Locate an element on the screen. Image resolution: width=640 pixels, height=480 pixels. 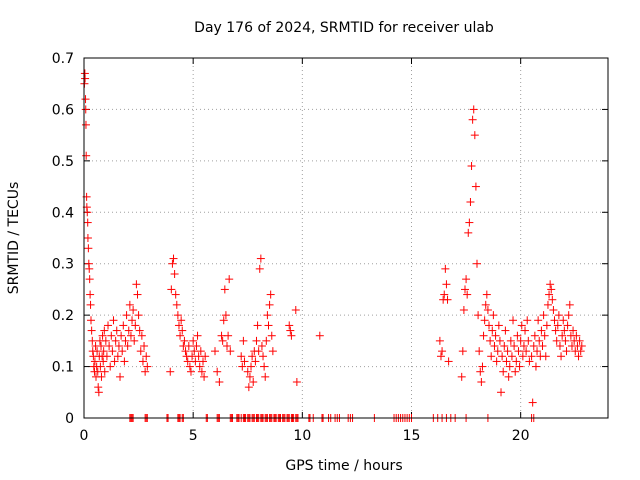
y-tick-label: 0.6 is located at coordinates (63, 110).